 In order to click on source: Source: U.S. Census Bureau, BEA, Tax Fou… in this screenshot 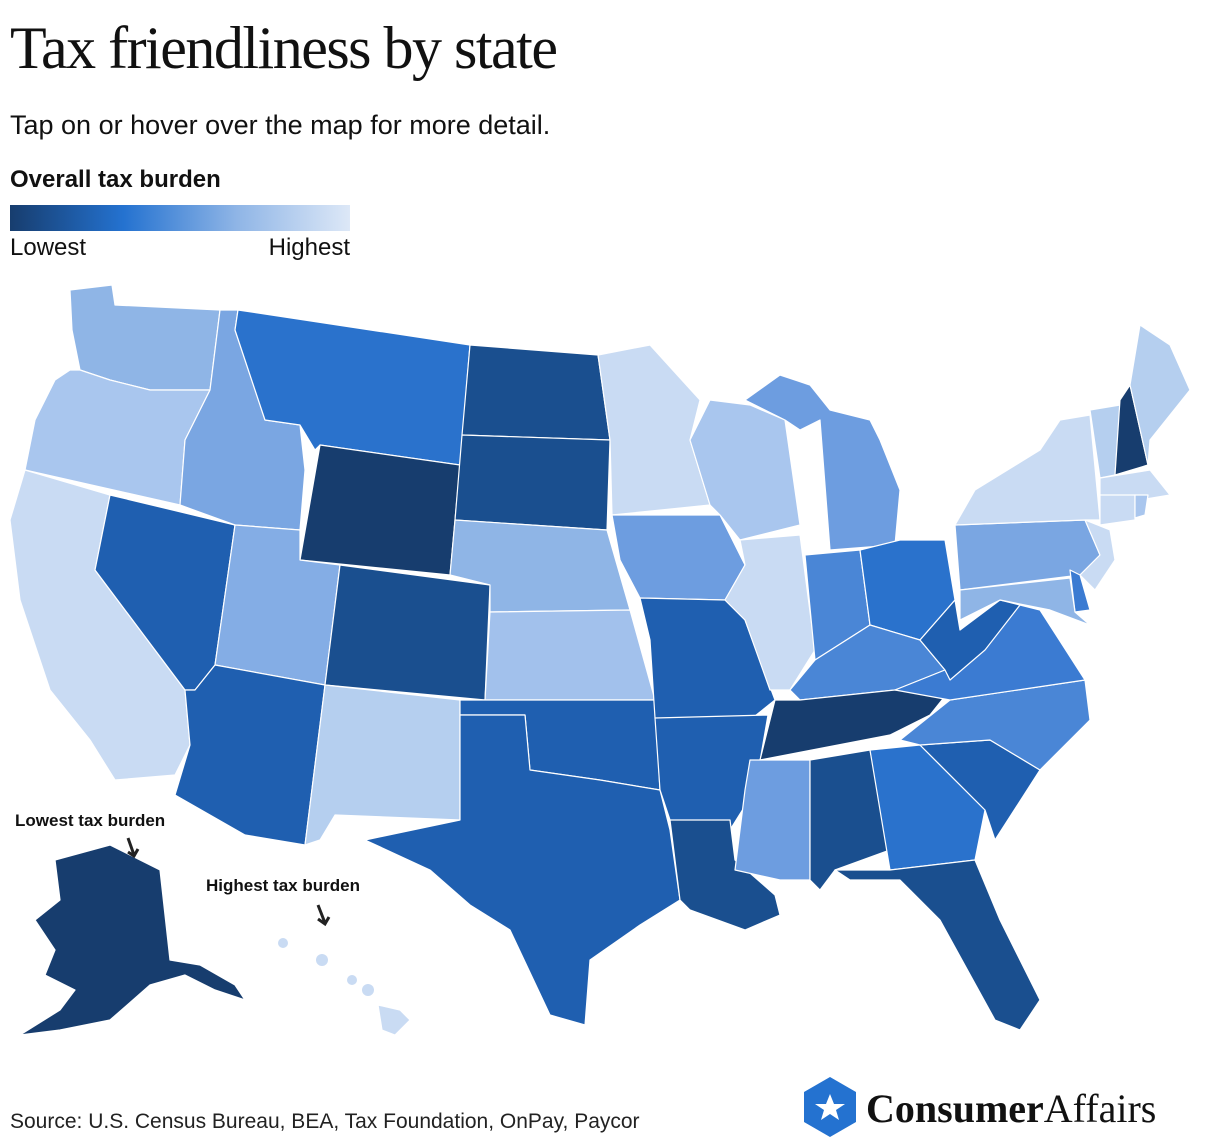, I will do `click(325, 1121)`.